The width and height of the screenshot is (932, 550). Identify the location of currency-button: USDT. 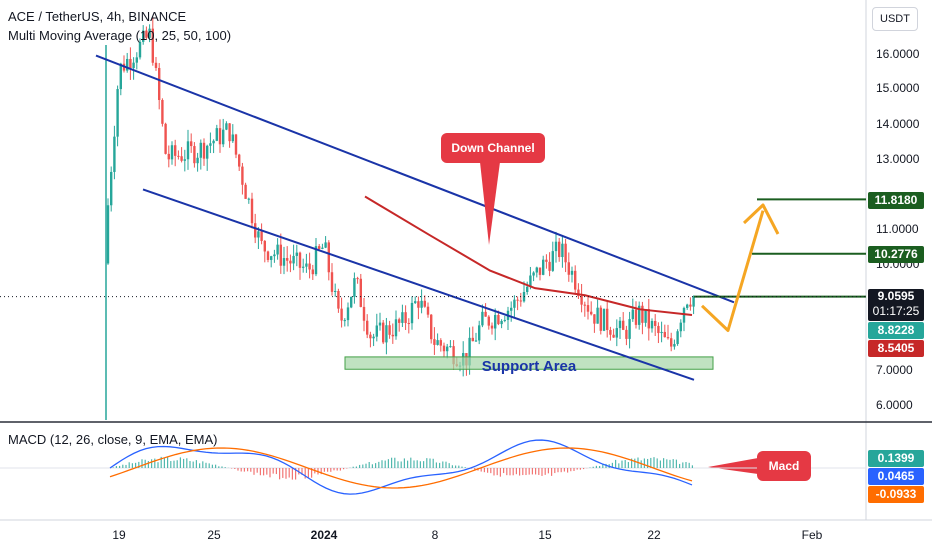
(895, 19).